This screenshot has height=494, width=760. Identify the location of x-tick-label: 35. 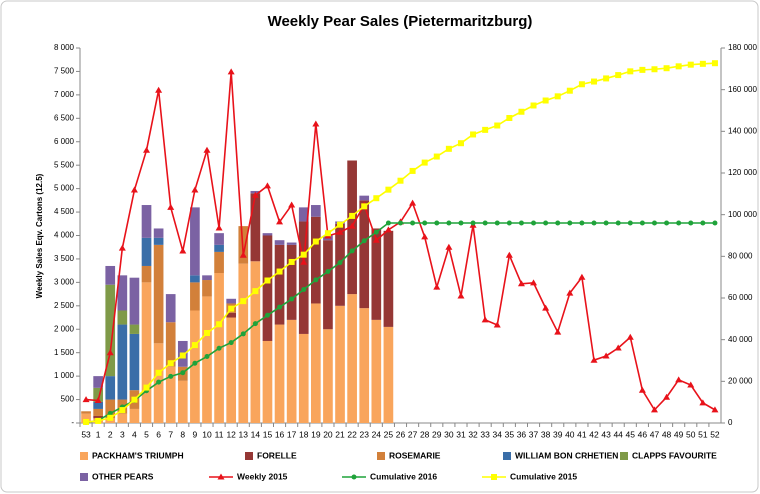
(510, 434).